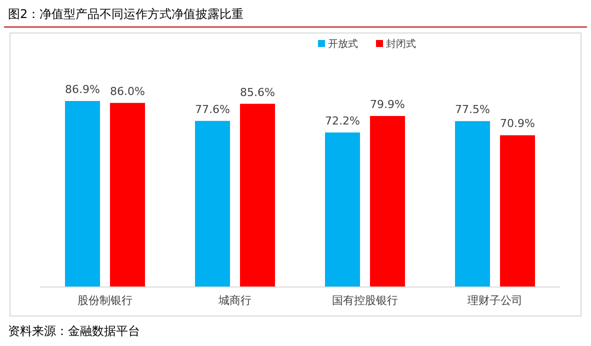  Describe the element at coordinates (257, 92) in the screenshot. I see `data-label: 85.6%` at that location.